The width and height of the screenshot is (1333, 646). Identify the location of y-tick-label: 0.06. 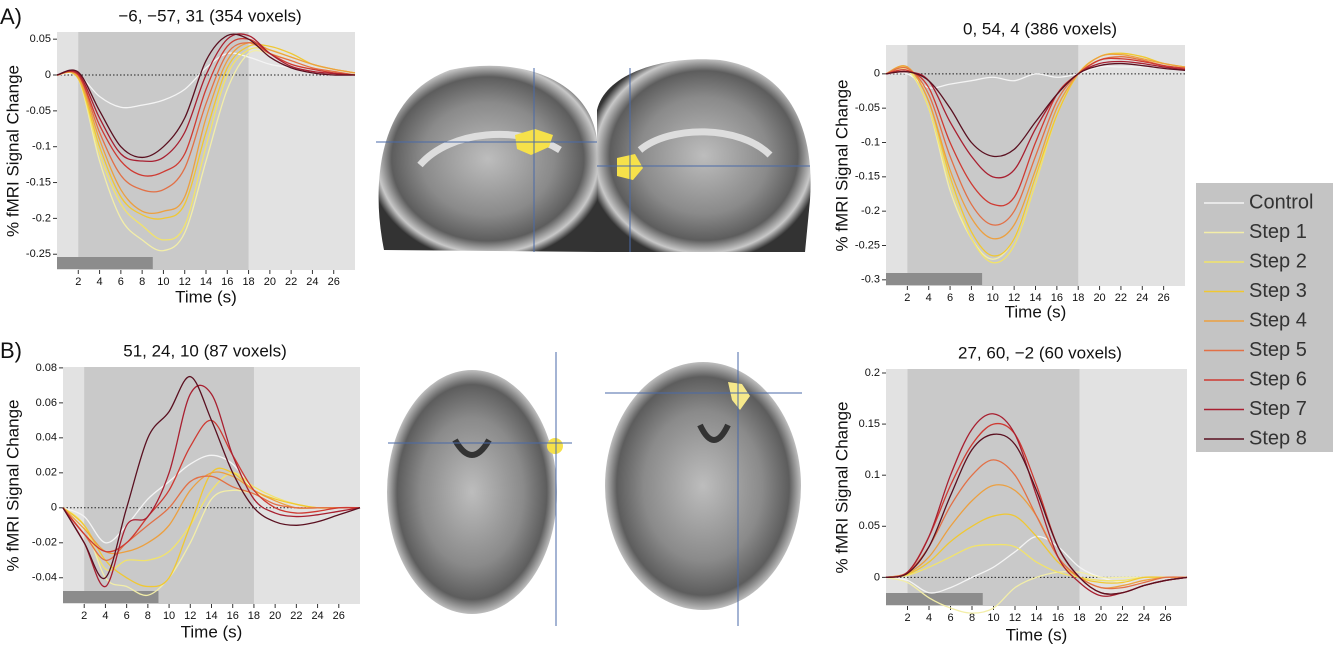
(46, 403).